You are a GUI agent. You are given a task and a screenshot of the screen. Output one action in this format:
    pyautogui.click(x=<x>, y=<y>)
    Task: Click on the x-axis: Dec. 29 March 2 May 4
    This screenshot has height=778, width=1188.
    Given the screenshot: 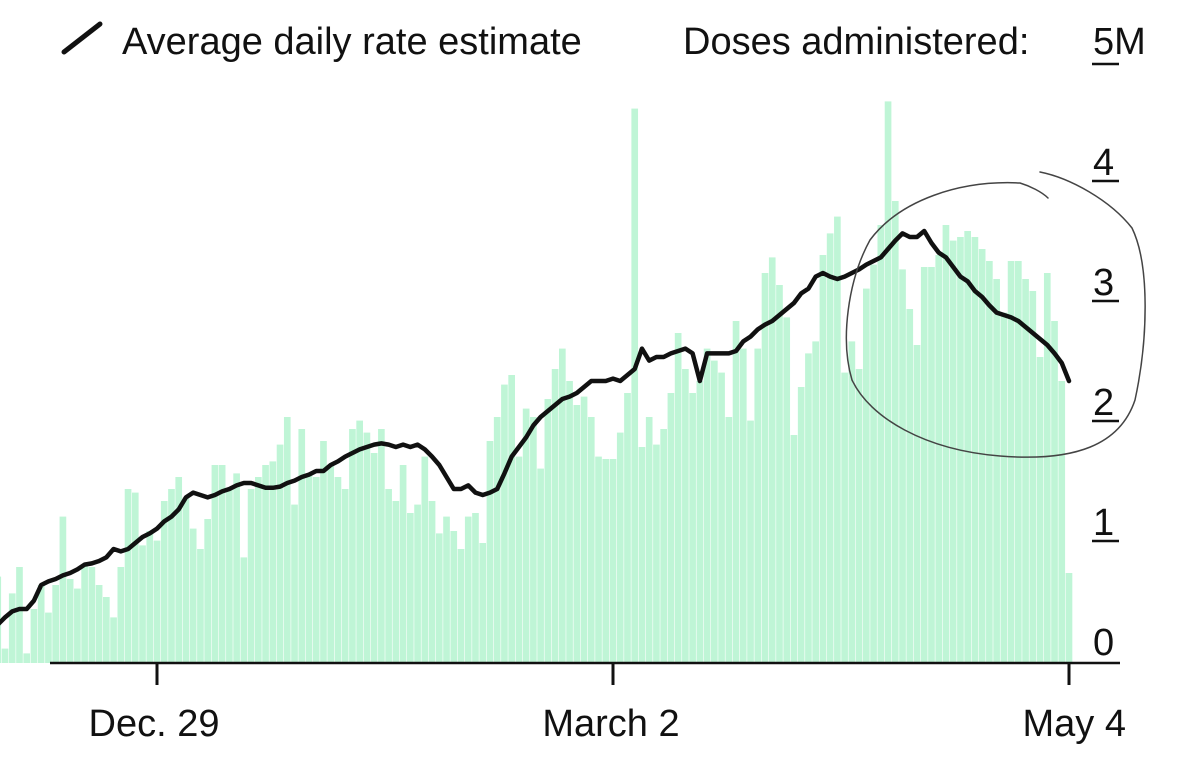 What is the action you would take?
    pyautogui.click(x=588, y=703)
    